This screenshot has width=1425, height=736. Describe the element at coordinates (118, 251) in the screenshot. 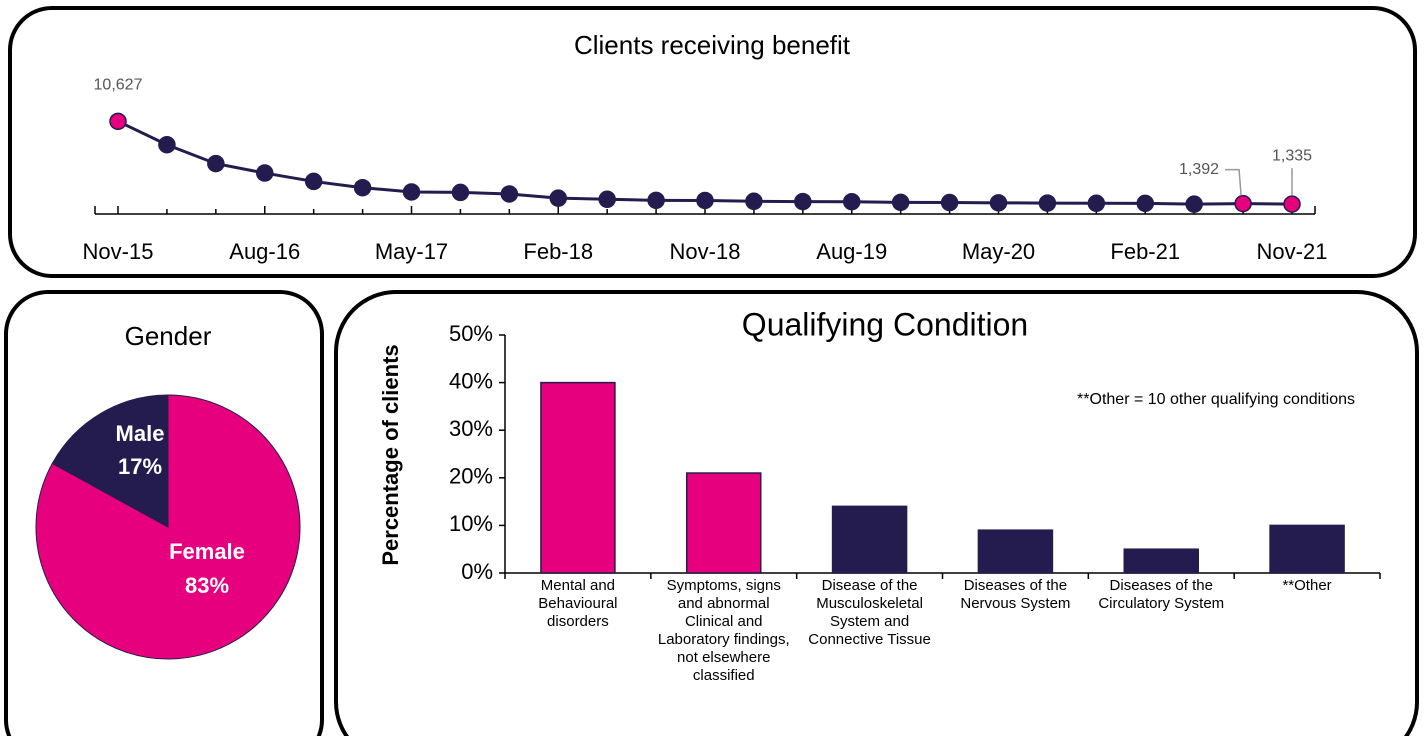

I see `x-tick-label: Nov-15` at that location.